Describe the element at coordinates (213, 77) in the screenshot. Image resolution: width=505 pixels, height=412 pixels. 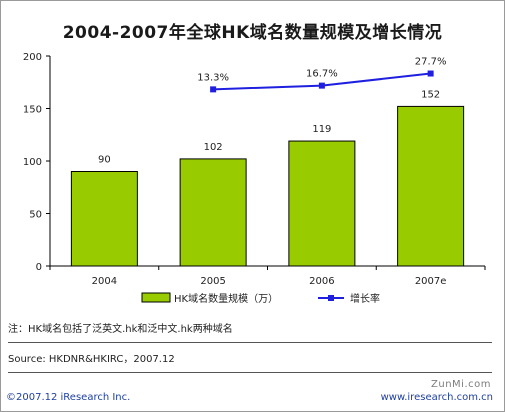
I see `growth-value-label: 13.3%` at that location.